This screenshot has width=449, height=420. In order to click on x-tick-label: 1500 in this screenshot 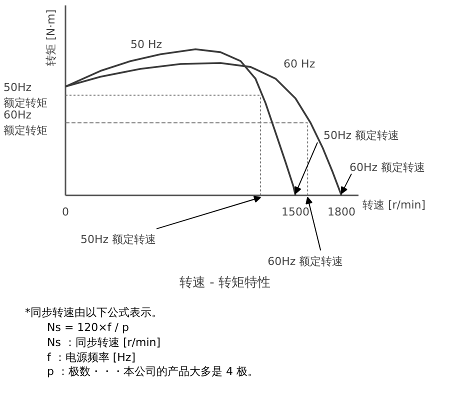, I will do `click(295, 211)`.